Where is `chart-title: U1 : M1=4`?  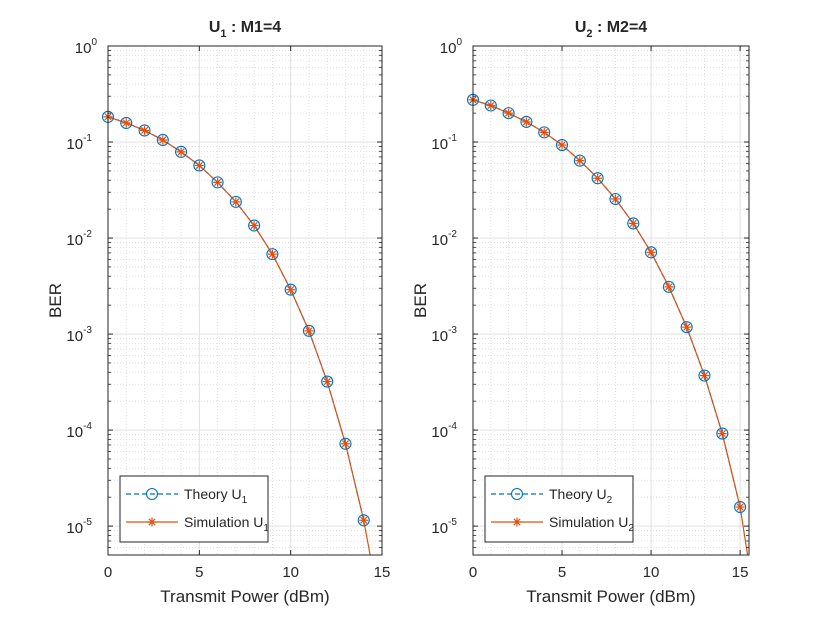
chart-title: U1 : M1=4 is located at coordinates (245, 29).